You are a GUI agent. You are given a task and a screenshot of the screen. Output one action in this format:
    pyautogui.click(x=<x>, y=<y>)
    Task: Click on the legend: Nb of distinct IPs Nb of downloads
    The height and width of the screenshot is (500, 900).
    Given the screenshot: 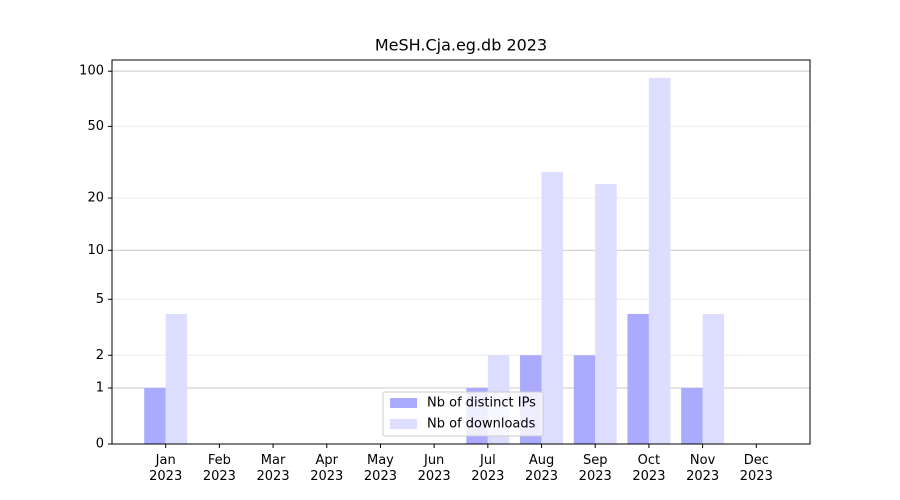 What is the action you would take?
    pyautogui.click(x=463, y=414)
    